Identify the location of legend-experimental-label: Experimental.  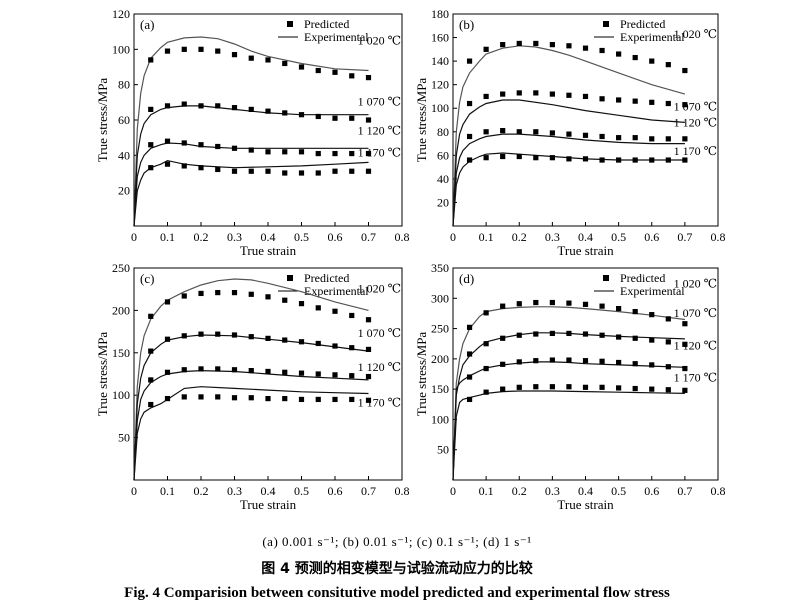
(652, 291).